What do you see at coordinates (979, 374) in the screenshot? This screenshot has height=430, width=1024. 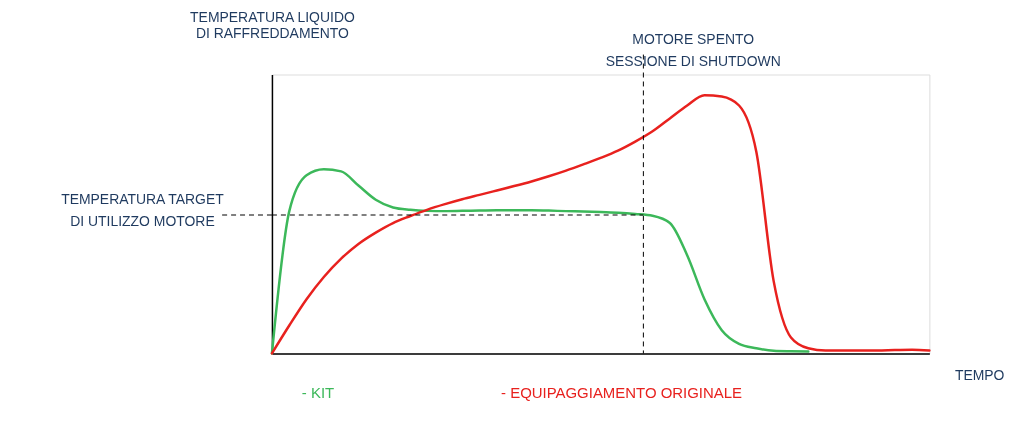 I see `x-axis-title: TEMPO` at bounding box center [979, 374].